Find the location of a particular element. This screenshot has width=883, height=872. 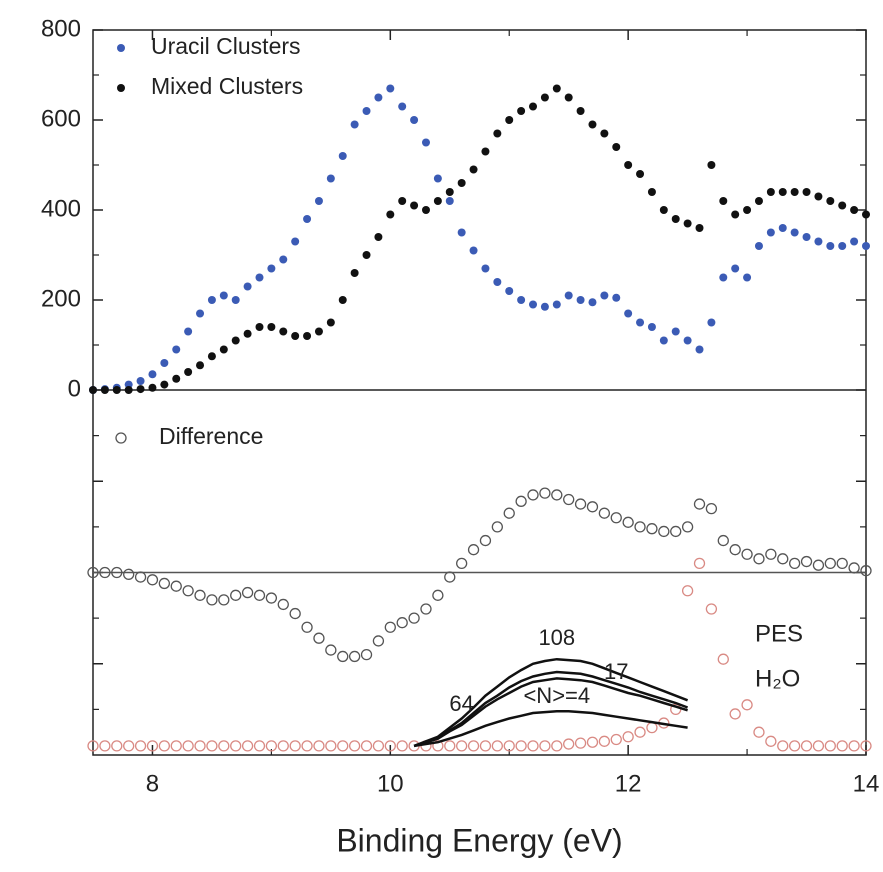

y-tick-label: 0 is located at coordinates (74, 388).